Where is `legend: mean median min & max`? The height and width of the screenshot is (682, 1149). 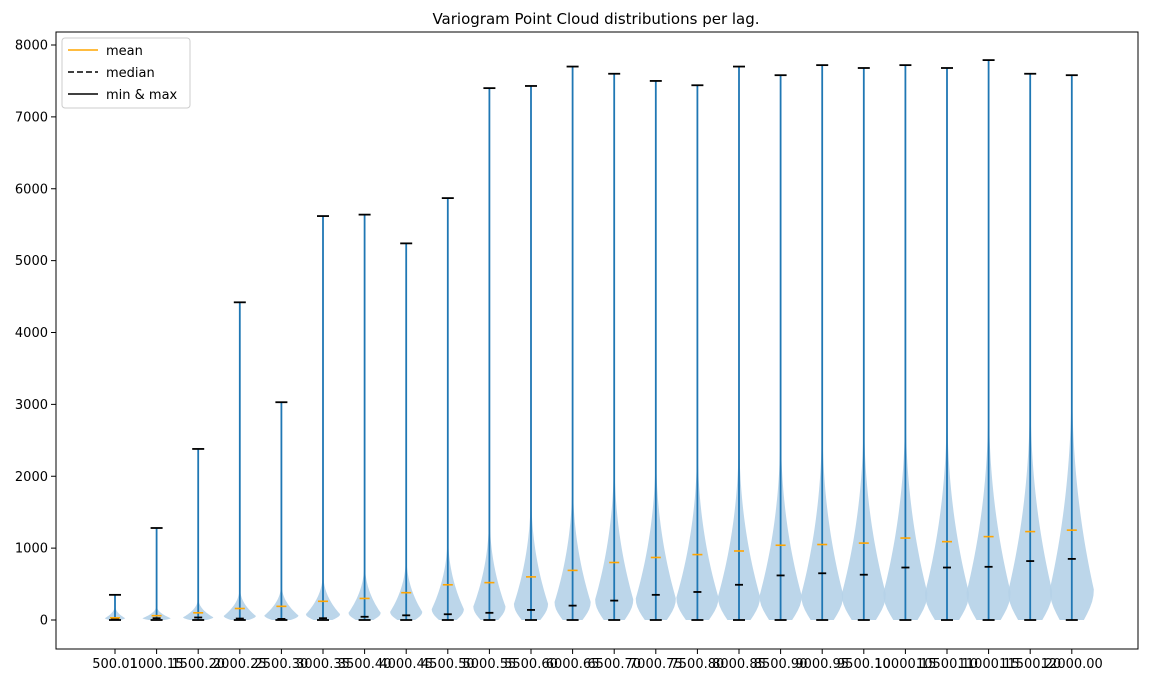 legend: mean median min & max is located at coordinates (126, 73).